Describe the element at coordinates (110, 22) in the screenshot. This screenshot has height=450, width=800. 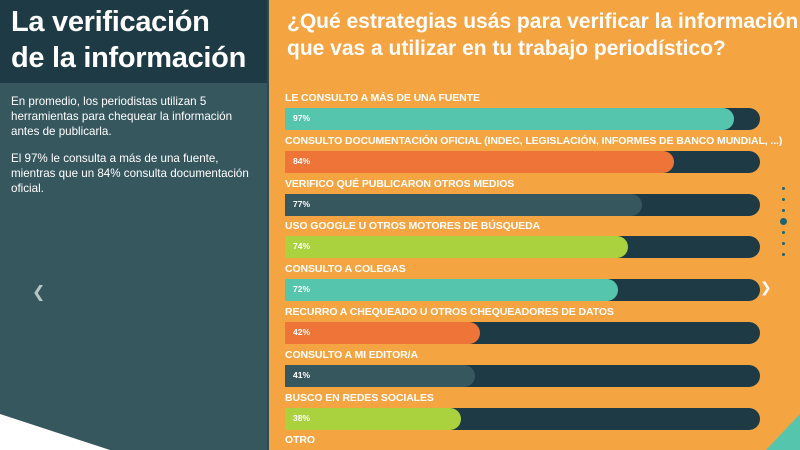
I see `title-line-1: La verificación` at that location.